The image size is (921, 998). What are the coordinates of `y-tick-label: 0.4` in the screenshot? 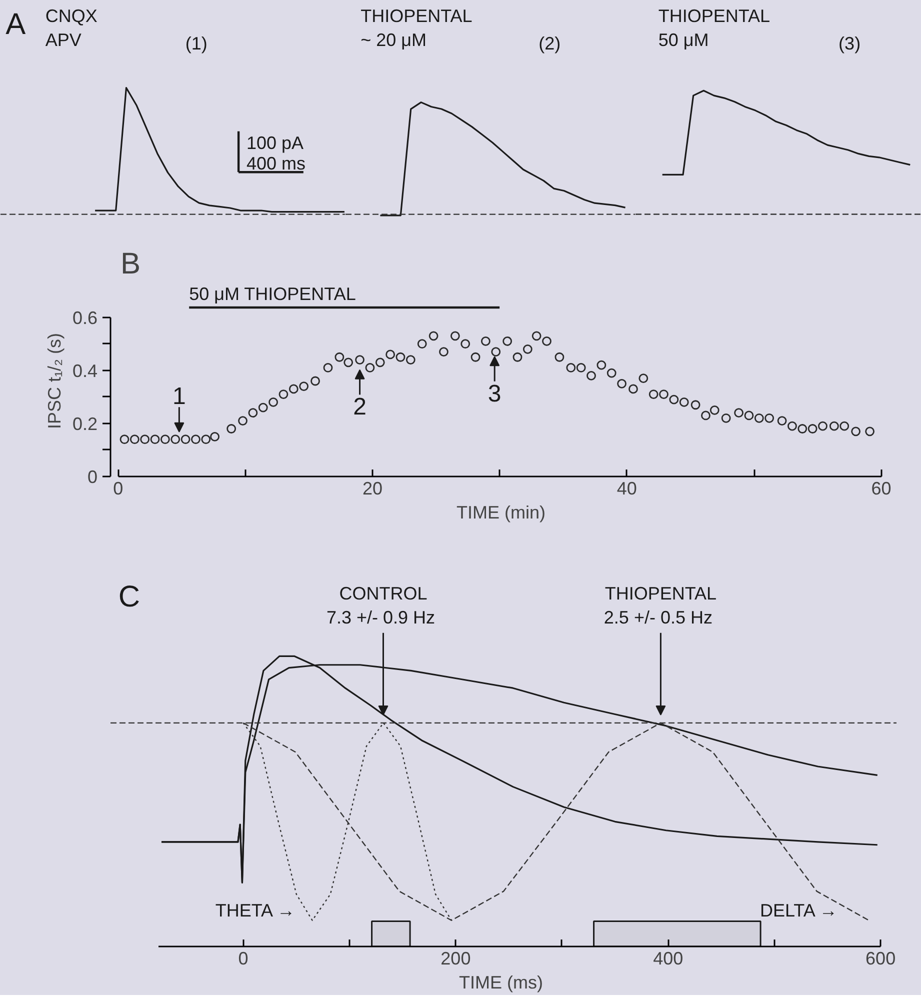 It's located at (85, 370).